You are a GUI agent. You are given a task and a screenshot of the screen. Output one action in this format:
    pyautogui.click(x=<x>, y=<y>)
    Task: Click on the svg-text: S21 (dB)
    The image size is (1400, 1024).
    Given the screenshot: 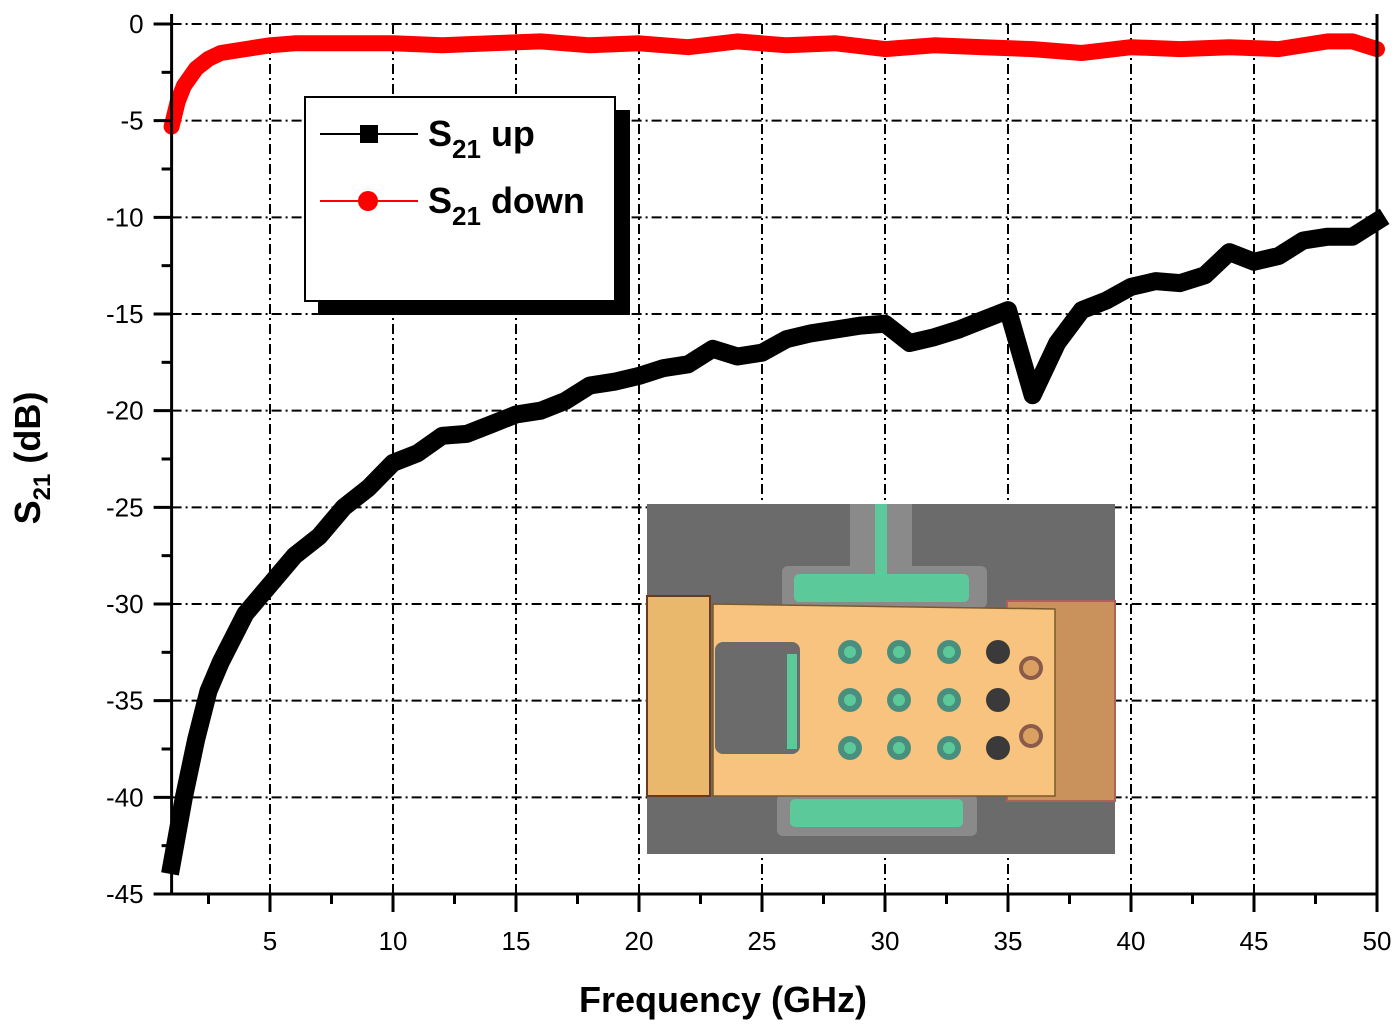 What is the action you would take?
    pyautogui.click(x=31, y=458)
    